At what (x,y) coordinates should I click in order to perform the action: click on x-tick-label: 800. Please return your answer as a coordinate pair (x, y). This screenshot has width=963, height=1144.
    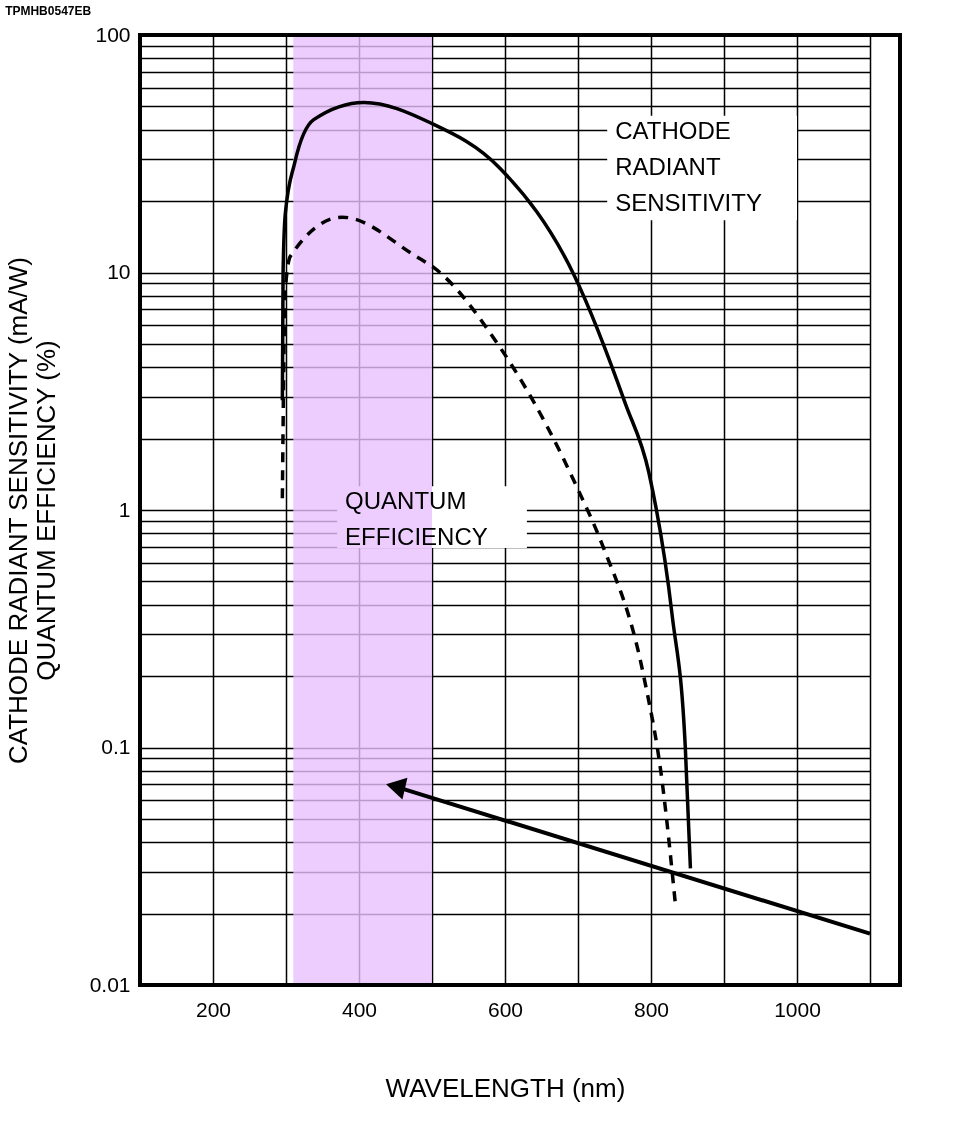
    Looking at the image, I should click on (651, 1009).